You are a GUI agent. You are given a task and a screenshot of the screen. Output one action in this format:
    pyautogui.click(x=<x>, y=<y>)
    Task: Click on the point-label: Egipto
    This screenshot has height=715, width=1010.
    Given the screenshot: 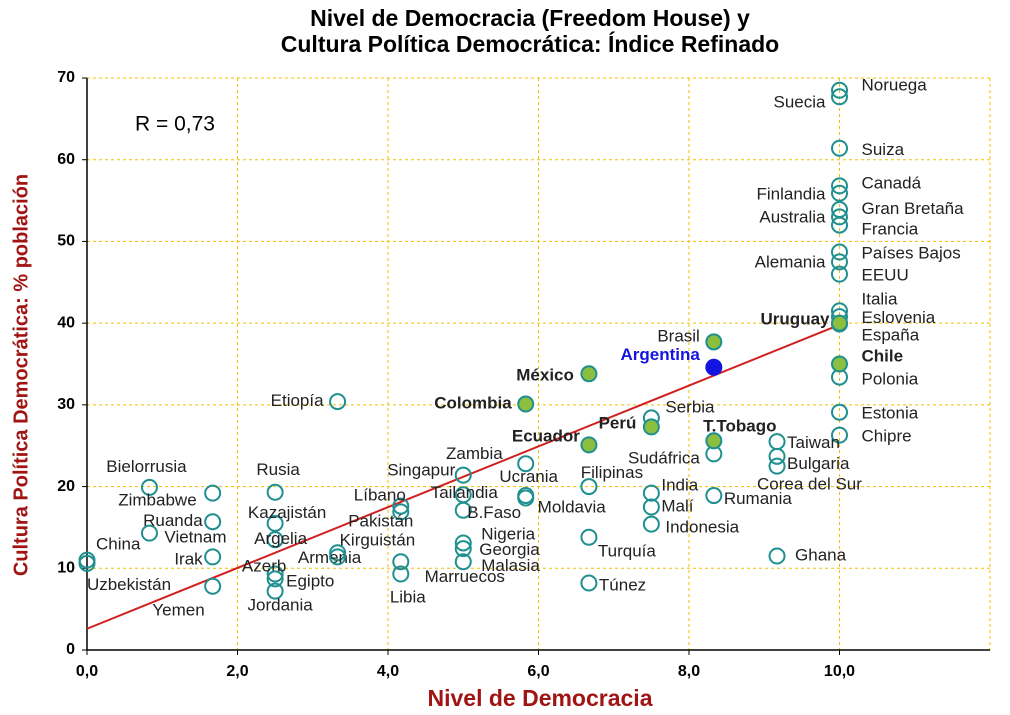 What is the action you would take?
    pyautogui.click(x=310, y=580)
    